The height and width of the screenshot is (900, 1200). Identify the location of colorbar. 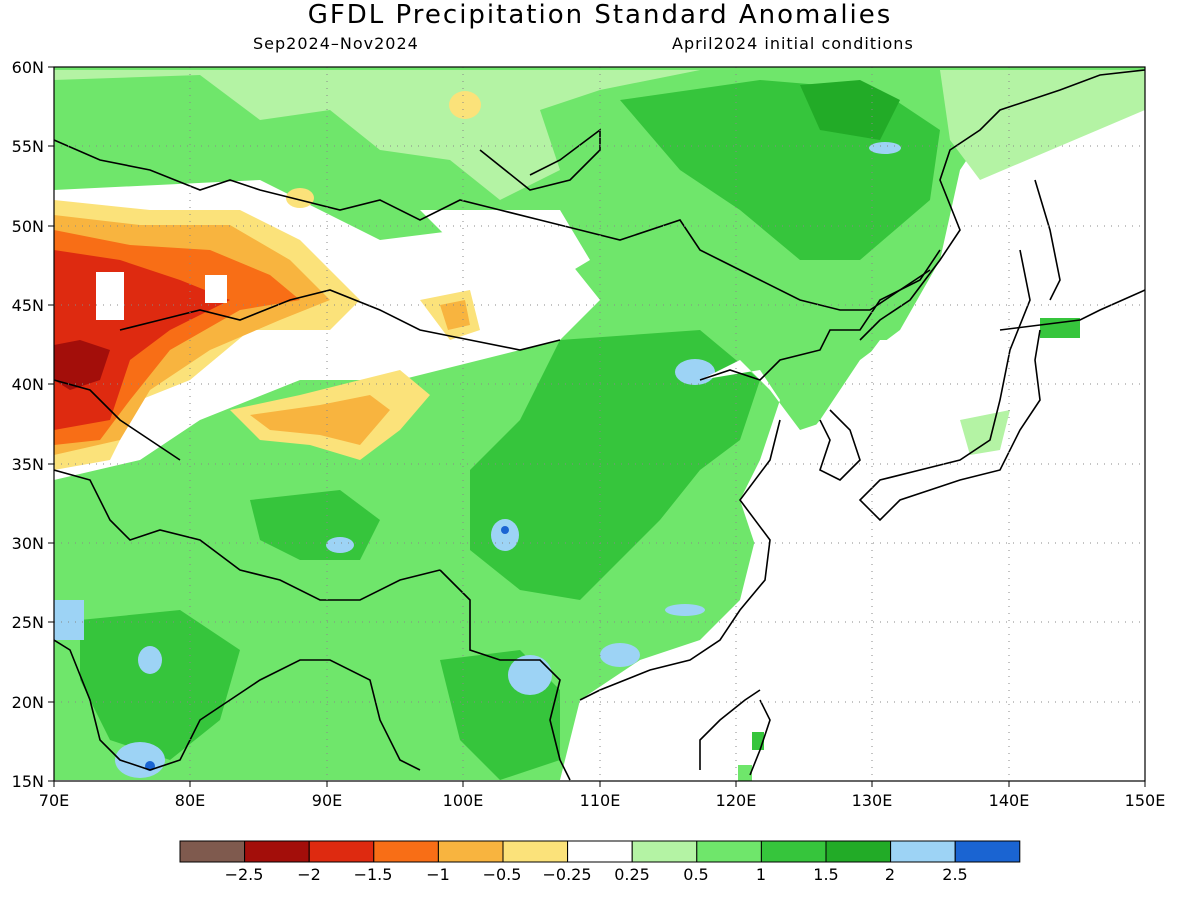
(600, 851).